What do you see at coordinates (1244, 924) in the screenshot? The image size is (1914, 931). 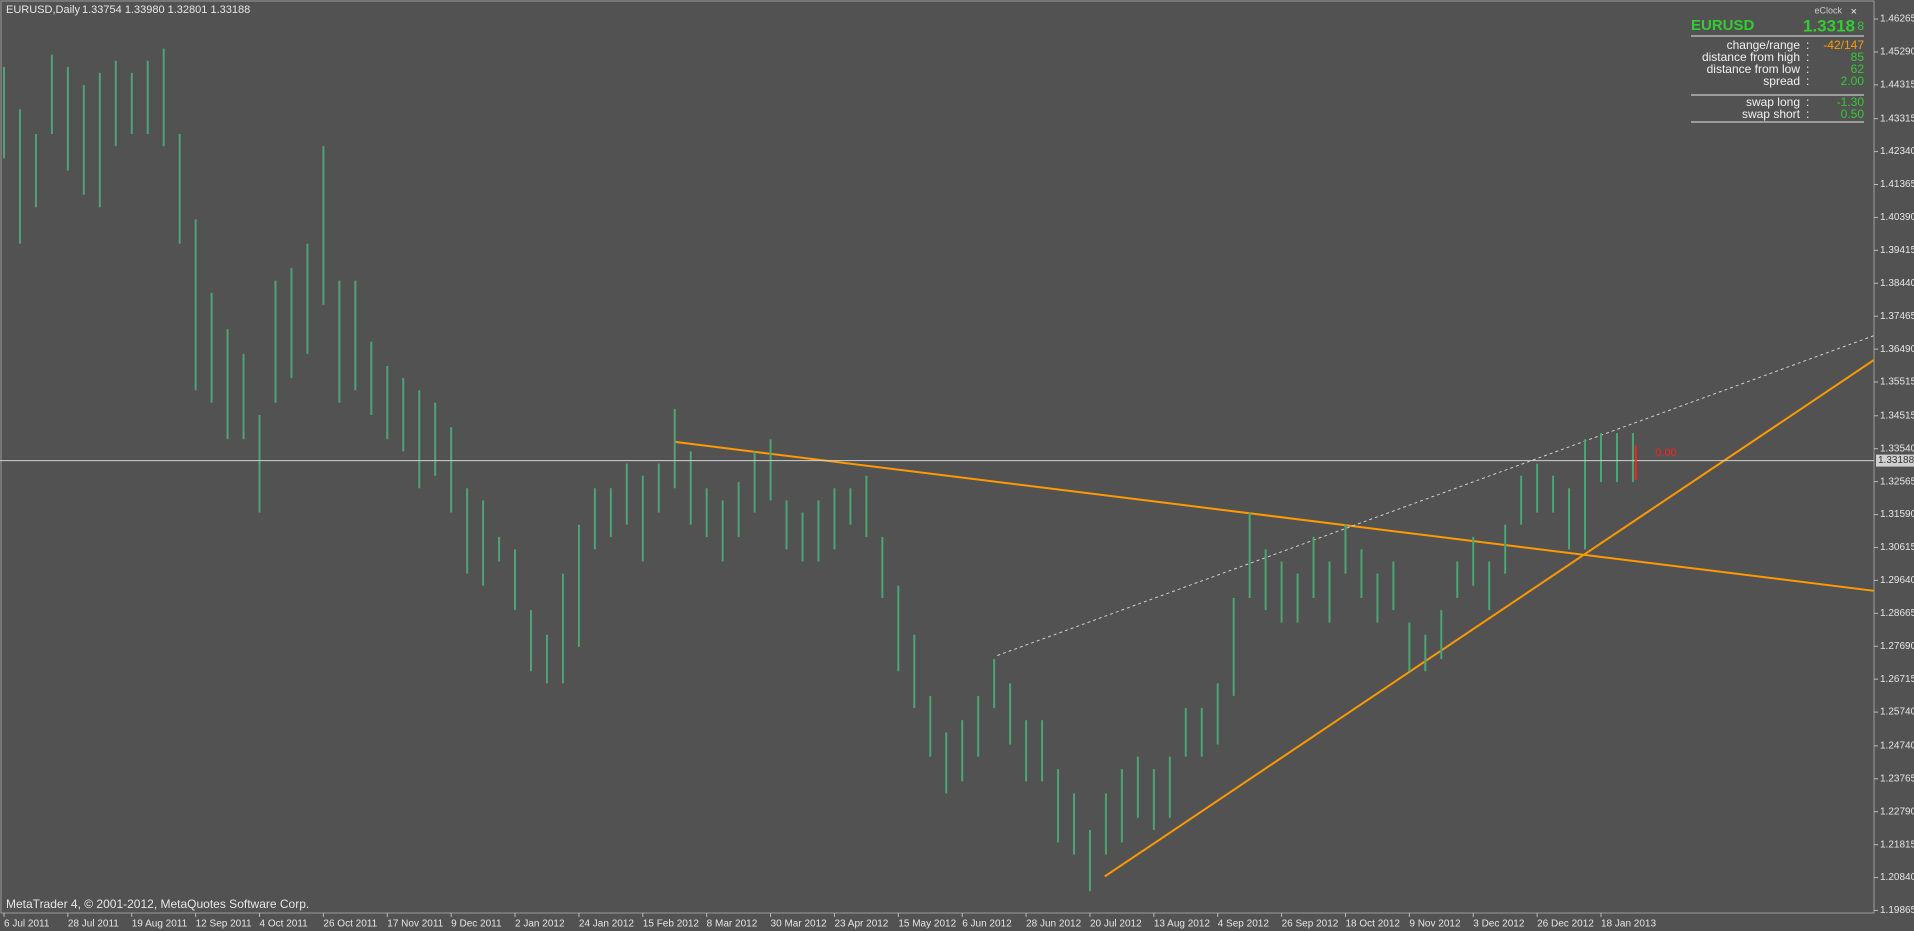 I see `x-tick-label: 4 Sep 2012` at bounding box center [1244, 924].